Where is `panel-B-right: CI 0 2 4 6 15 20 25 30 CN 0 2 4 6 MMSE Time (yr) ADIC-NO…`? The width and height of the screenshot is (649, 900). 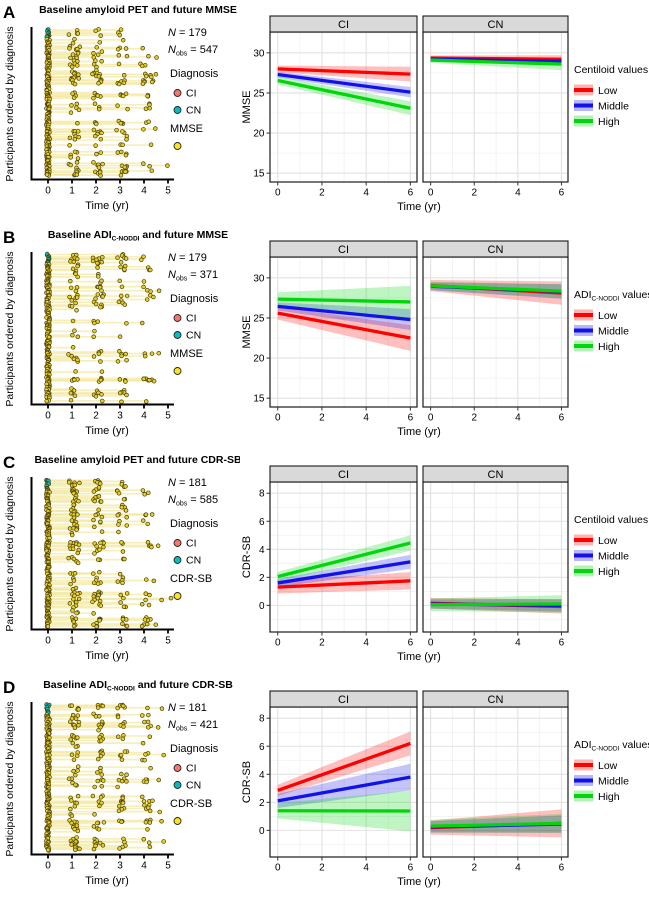 panel-B-right: CI 0 2 4 6 15 20 25 30 CN 0 2 4 6 MMSE Time (yr) ADIC-NO… is located at coordinates (445, 339).